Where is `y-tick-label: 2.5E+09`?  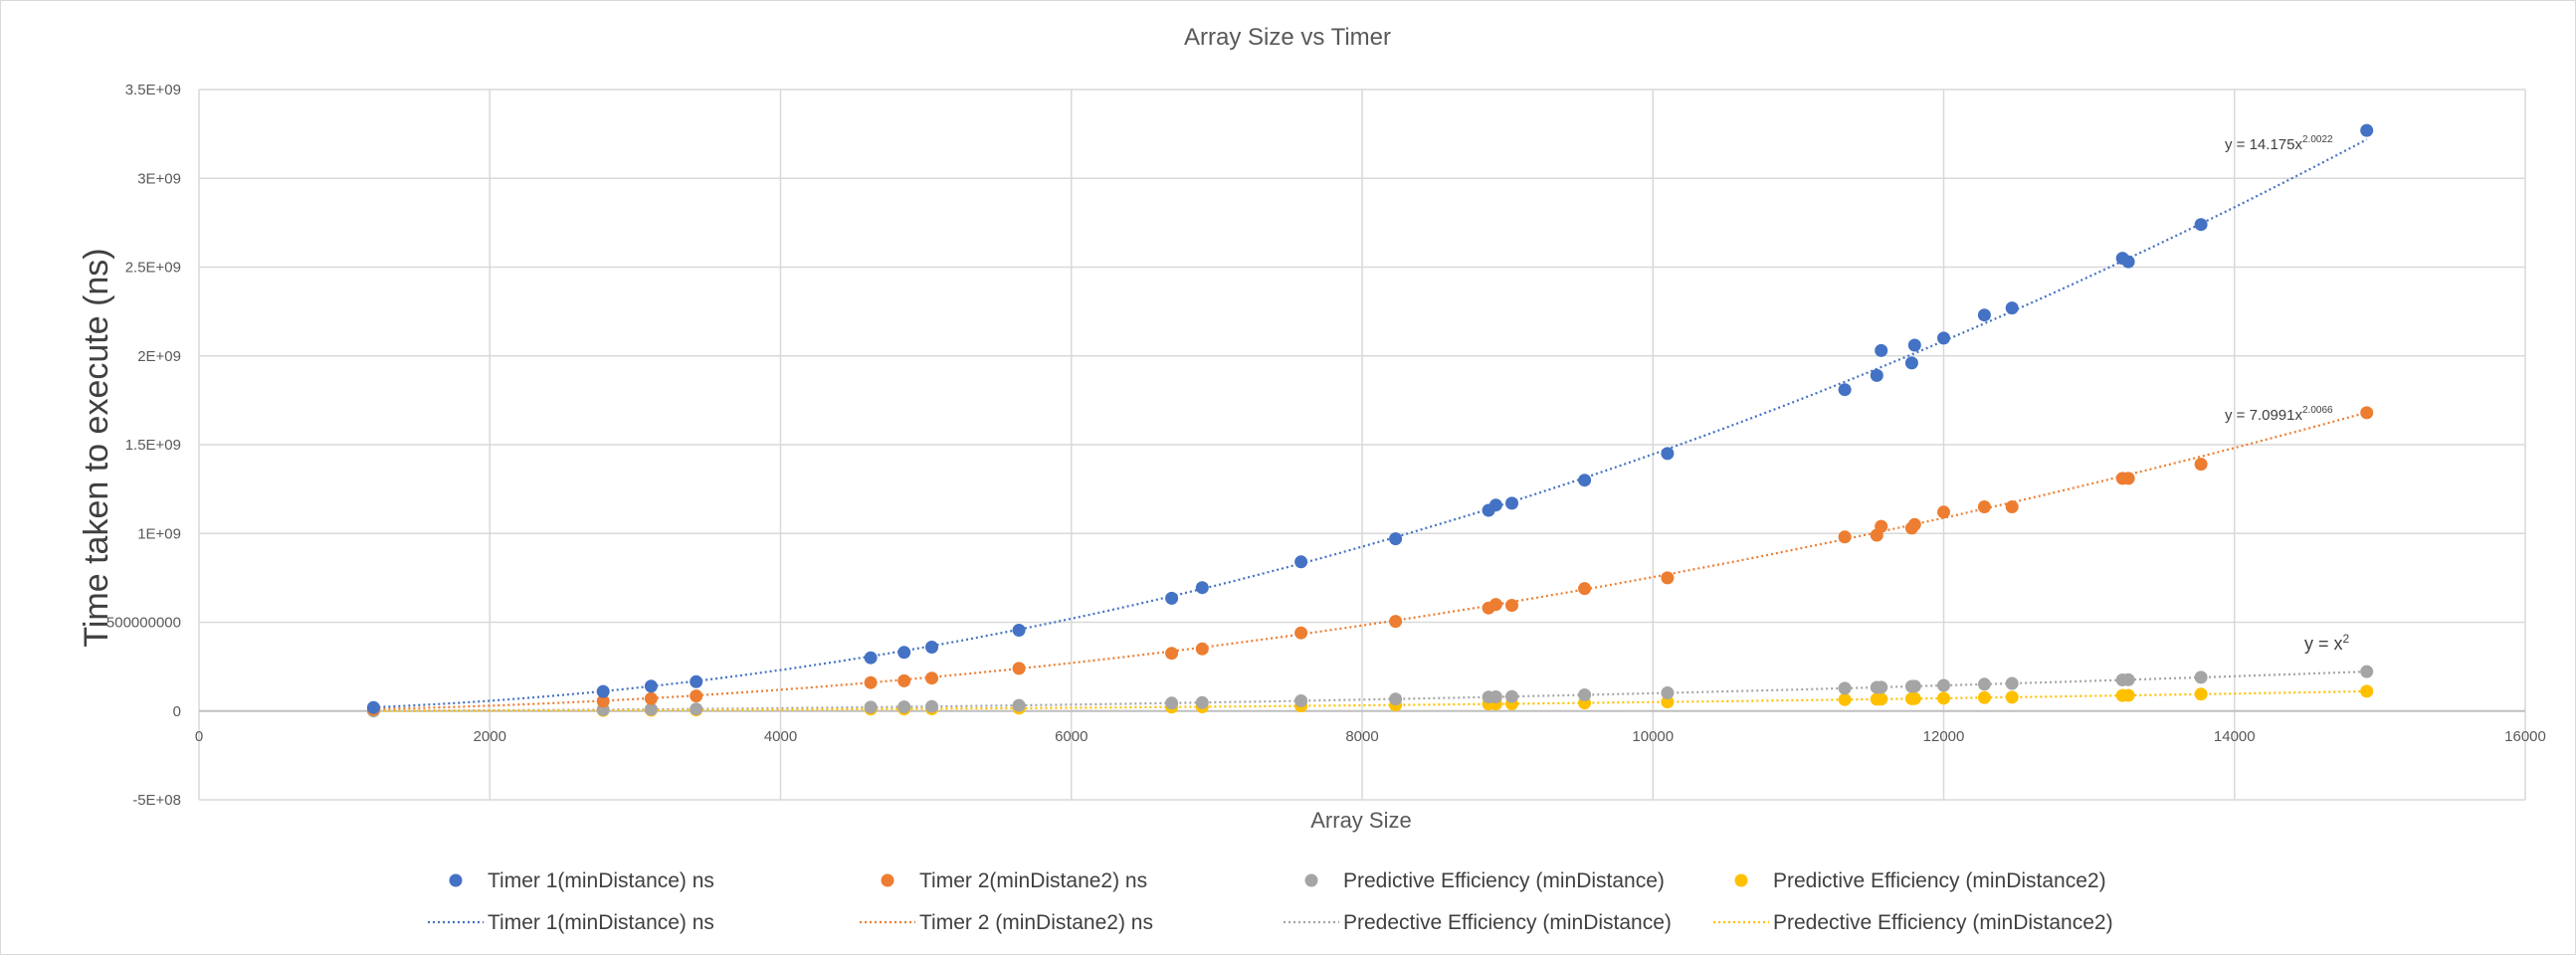 y-tick-label: 2.5E+09 is located at coordinates (153, 268).